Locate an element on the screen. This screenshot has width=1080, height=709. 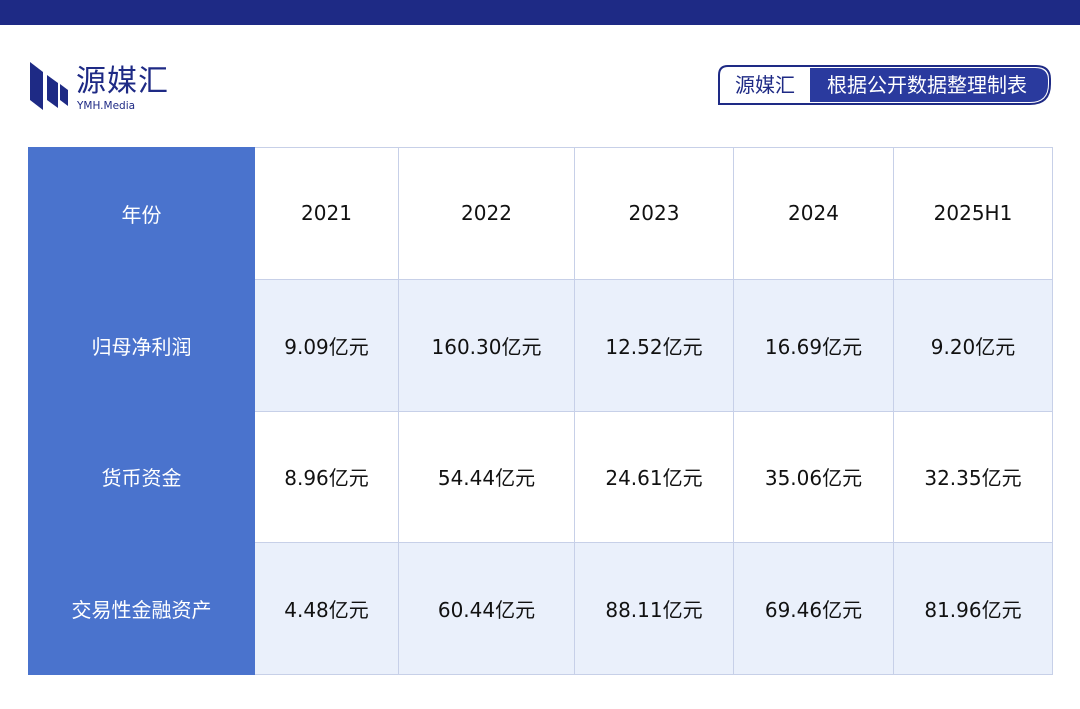
header-year-2023: 2023 is located at coordinates (654, 213).